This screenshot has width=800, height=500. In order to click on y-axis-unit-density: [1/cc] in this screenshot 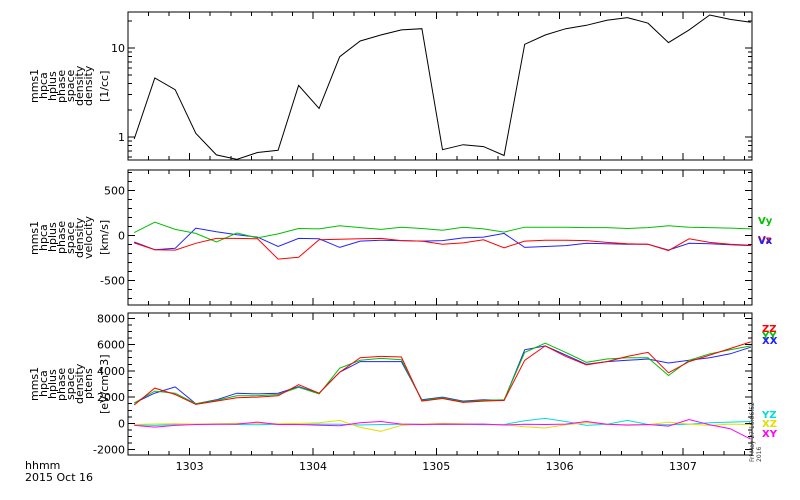, I will do `click(104, 86)`.